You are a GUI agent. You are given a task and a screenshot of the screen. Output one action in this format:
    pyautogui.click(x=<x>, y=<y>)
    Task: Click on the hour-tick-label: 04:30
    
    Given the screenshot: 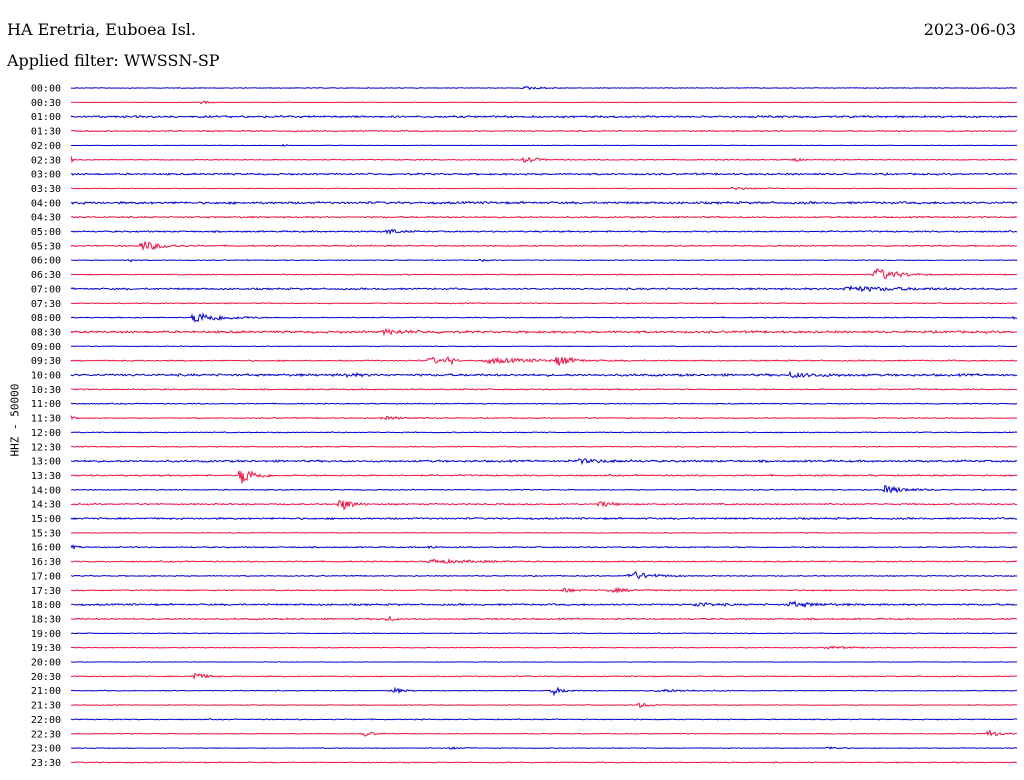 What is the action you would take?
    pyautogui.click(x=46, y=218)
    